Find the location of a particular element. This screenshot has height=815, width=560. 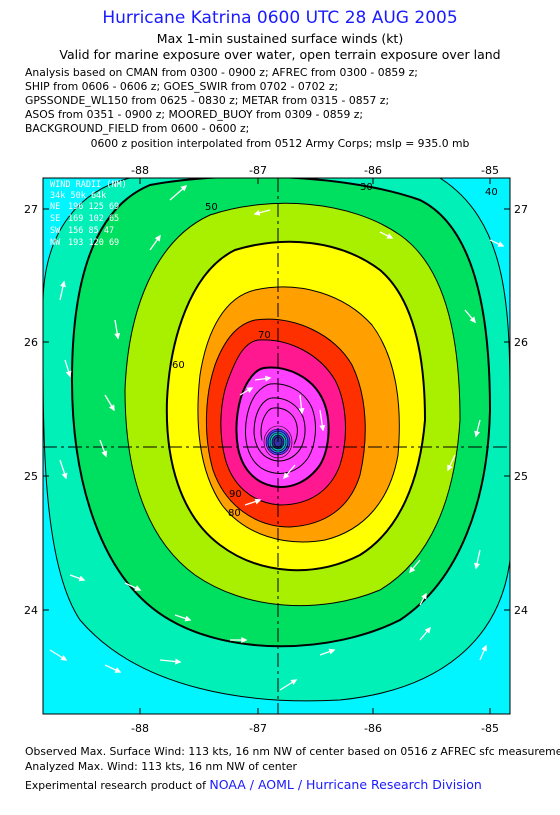

map-title: Hurricane Katrina 0600 UTC 28 AUG 2005 is located at coordinates (280, 18).